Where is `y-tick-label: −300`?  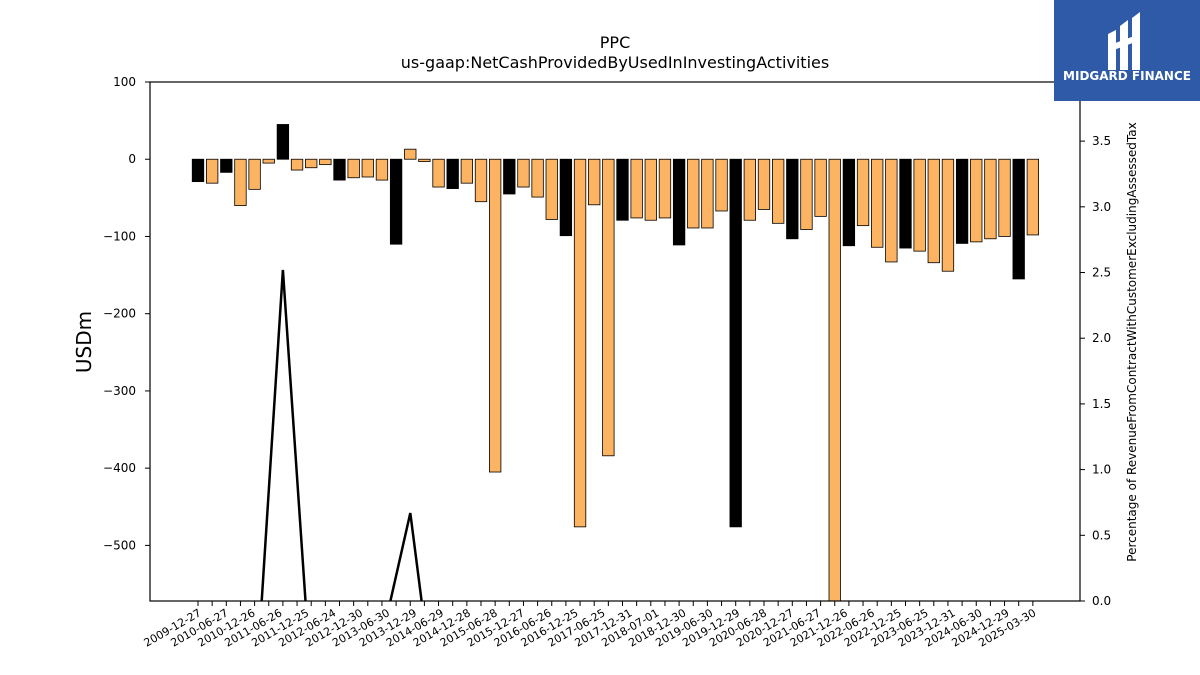 y-tick-label: −300 is located at coordinates (119, 391).